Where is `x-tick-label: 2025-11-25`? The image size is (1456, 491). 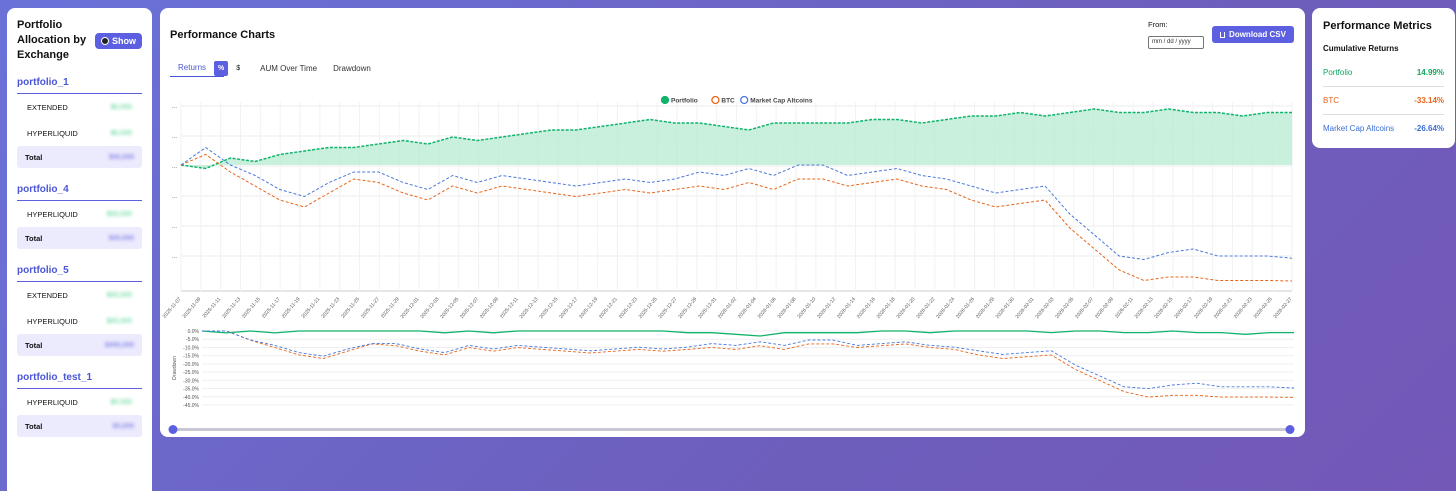 x-tick-label: 2025-11-25 is located at coordinates (350, 307).